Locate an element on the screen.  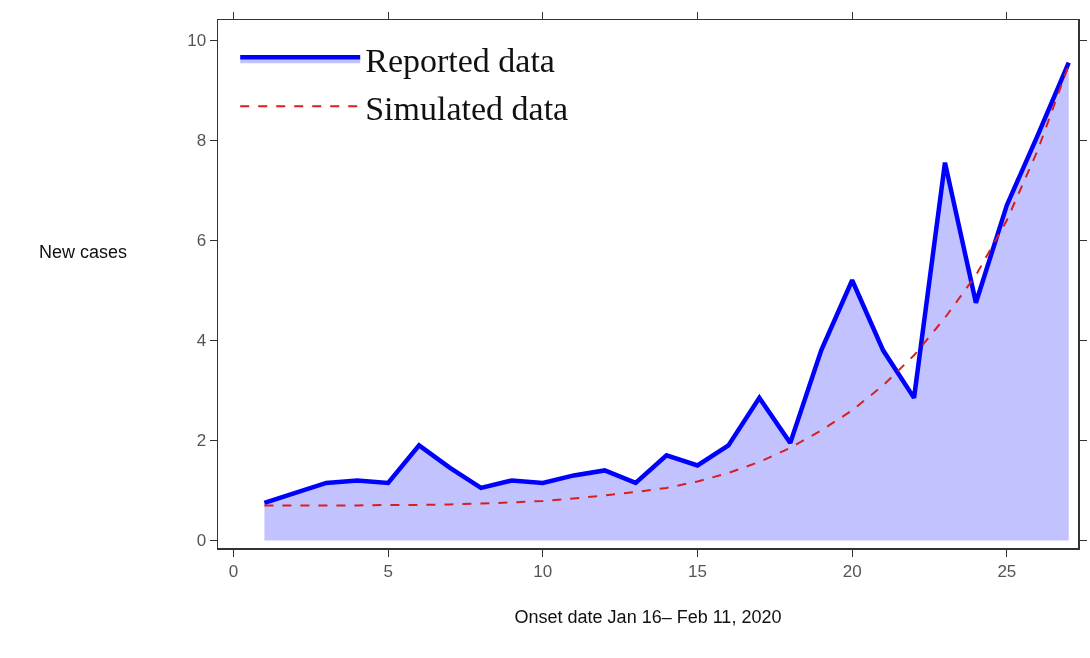
x-tick-label: 5 is located at coordinates (388, 571).